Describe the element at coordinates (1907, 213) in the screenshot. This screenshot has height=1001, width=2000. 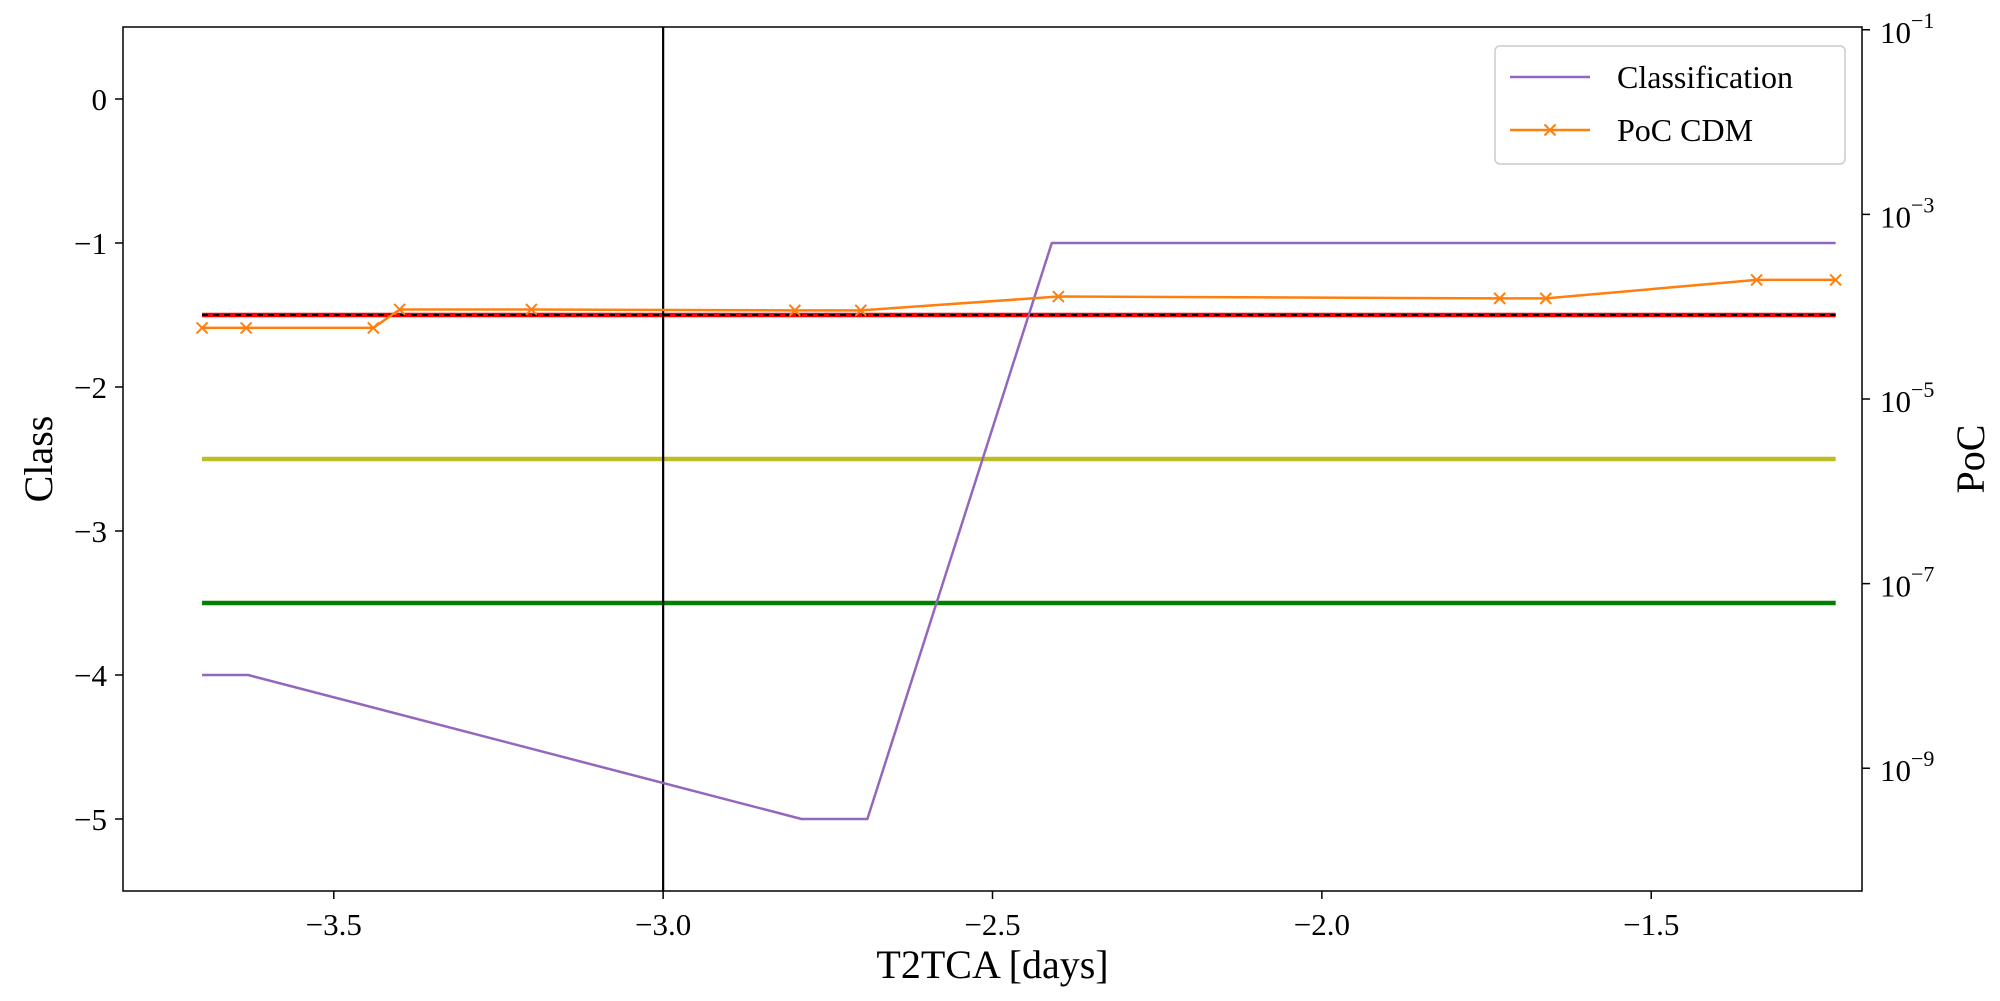
I see `y2-tick-label-1: 10⁻³` at that location.